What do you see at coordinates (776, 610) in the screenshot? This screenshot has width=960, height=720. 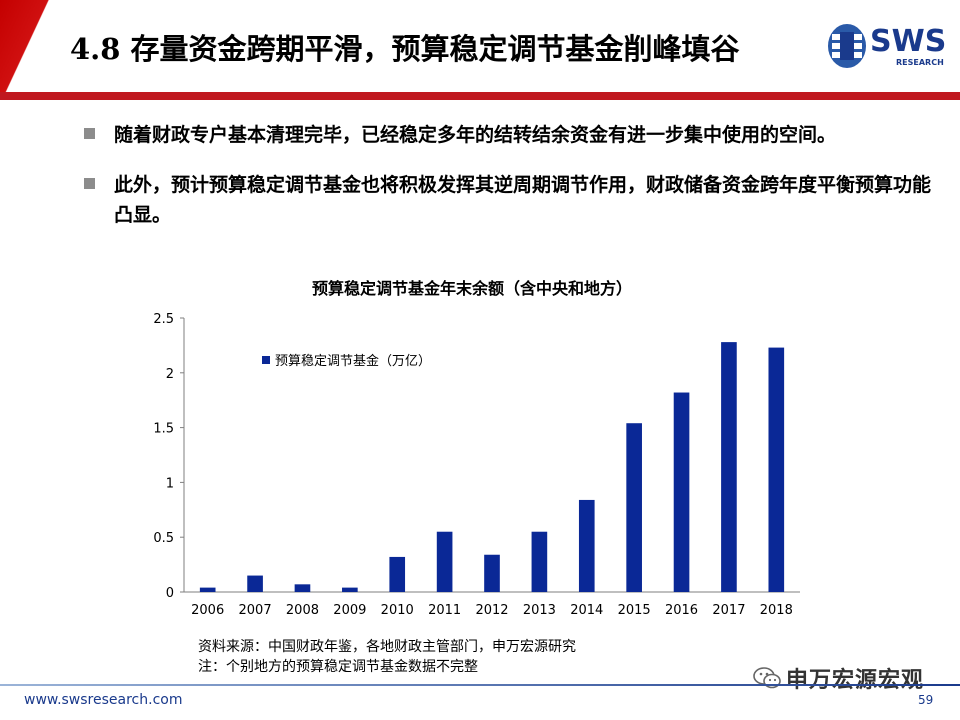 I see `x-tick-label: 2018` at bounding box center [776, 610].